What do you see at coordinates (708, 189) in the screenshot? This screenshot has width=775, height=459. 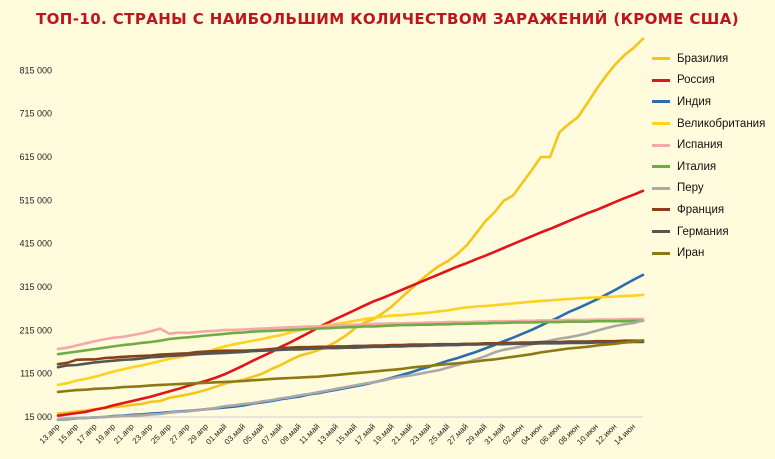 I see `legend-item: Перу` at bounding box center [708, 189].